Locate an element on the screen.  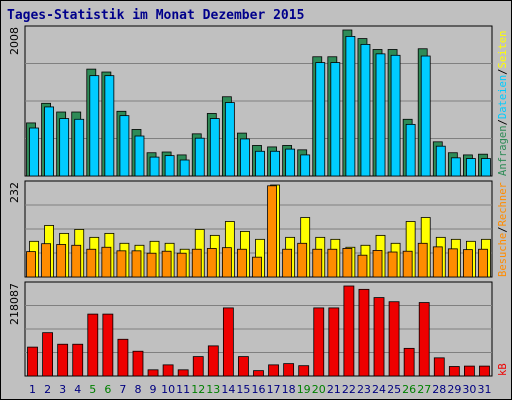
x-tick-day-4: 4 is located at coordinates (77, 389).